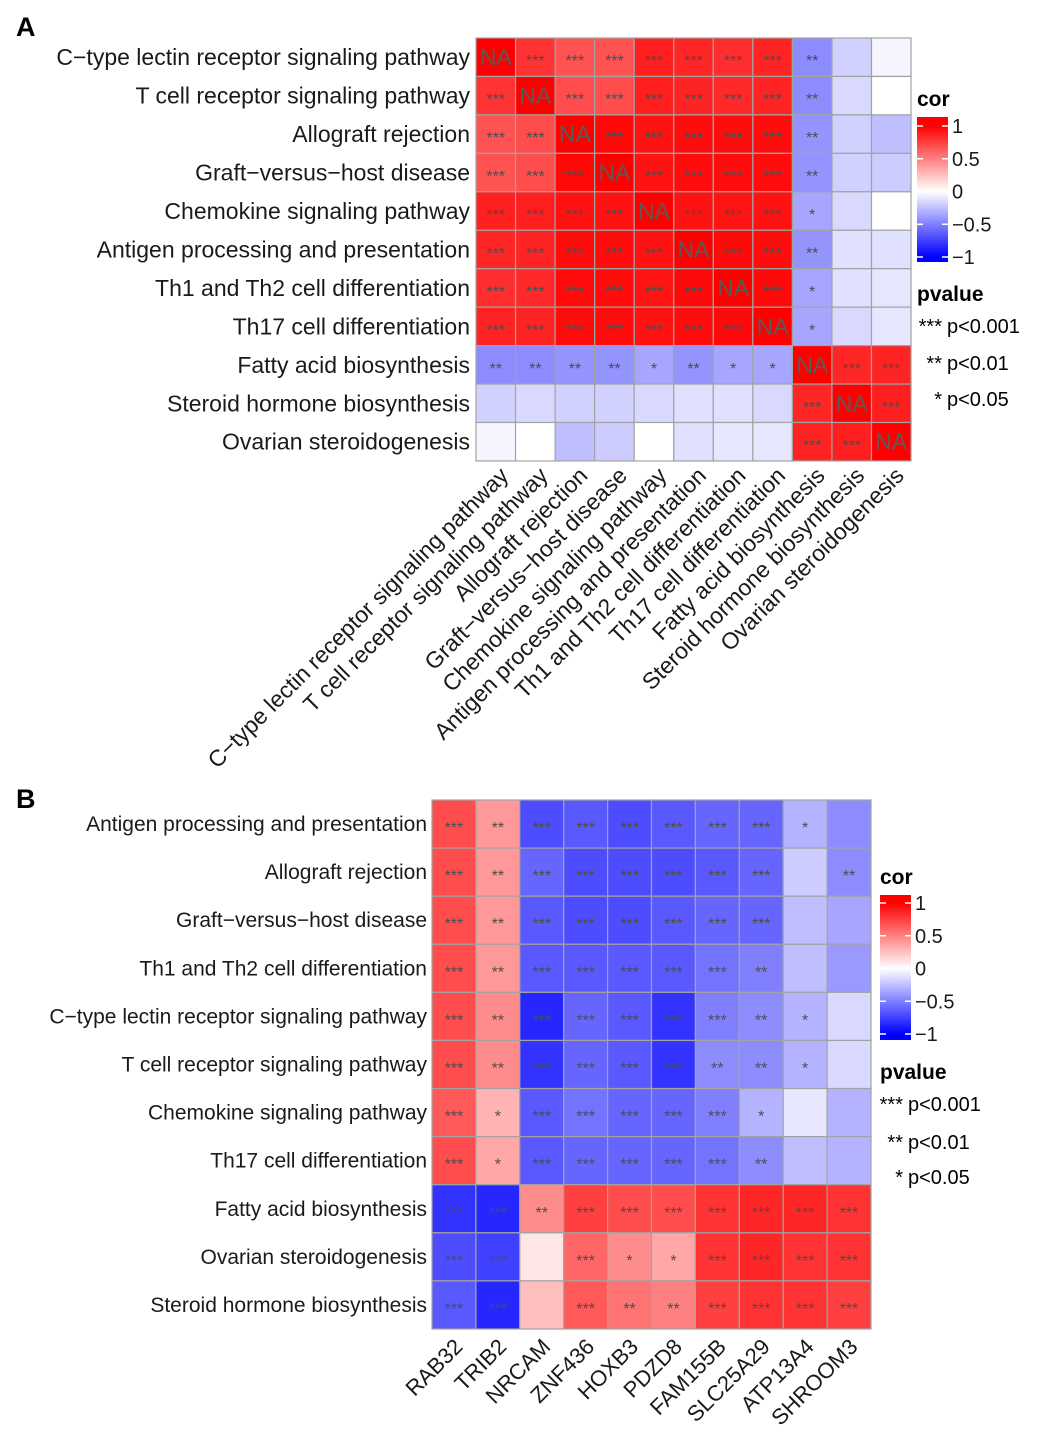  Describe the element at coordinates (892, 1105) in the screenshot. I see `pvalue-legend-symbol: ***` at that location.